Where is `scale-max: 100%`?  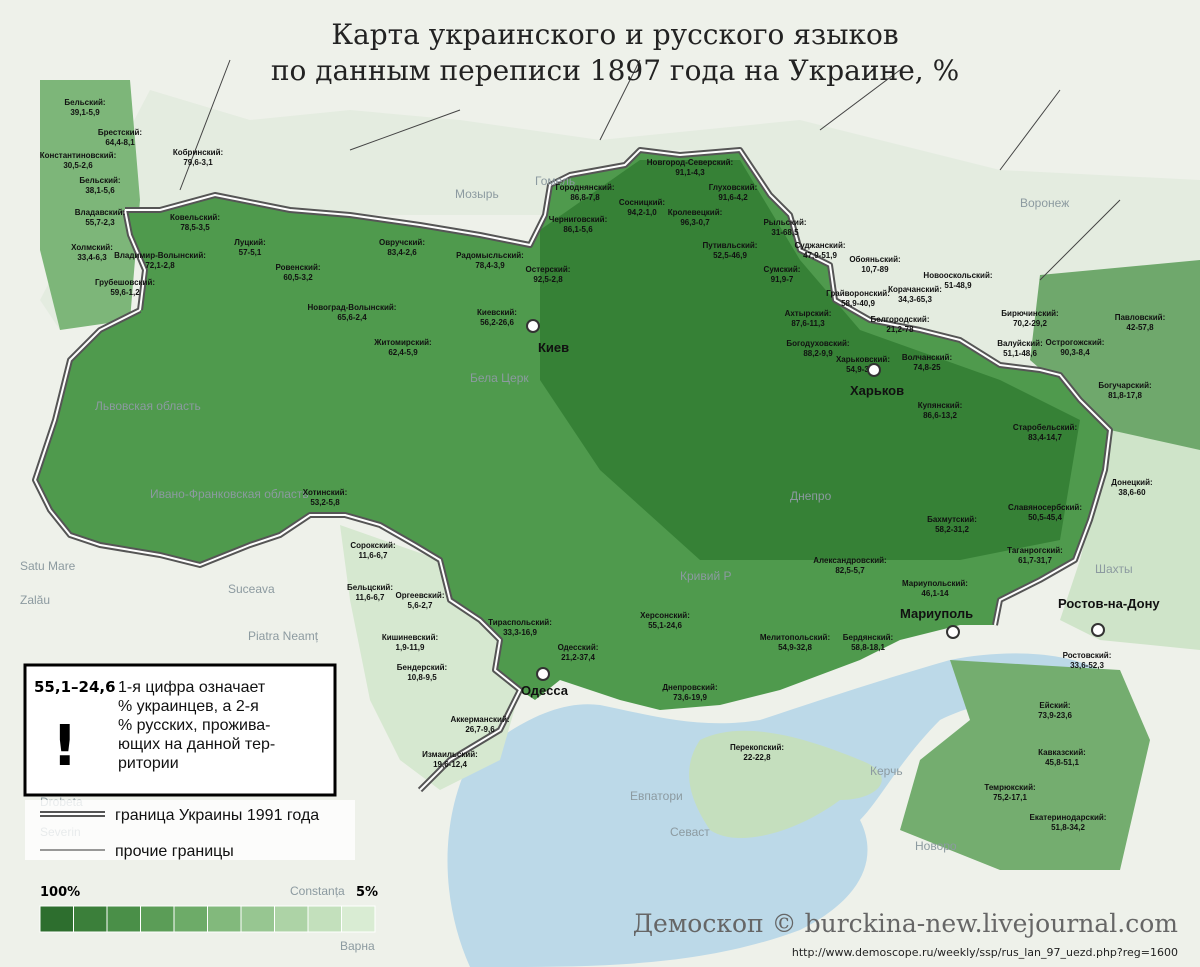
scale-max: 100% is located at coordinates (60, 892).